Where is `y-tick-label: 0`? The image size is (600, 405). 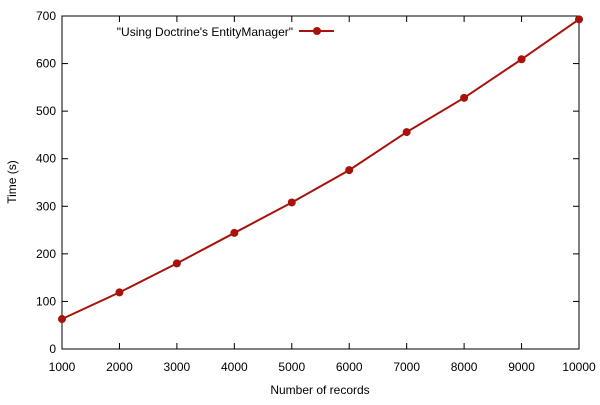
y-tick-label: 0 is located at coordinates (52, 349).